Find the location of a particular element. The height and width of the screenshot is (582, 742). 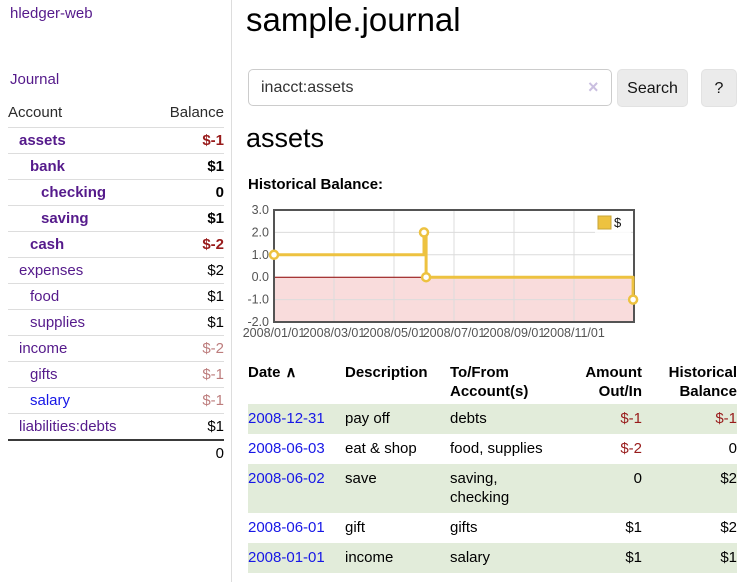

transaction-balance: $1 is located at coordinates (728, 557).